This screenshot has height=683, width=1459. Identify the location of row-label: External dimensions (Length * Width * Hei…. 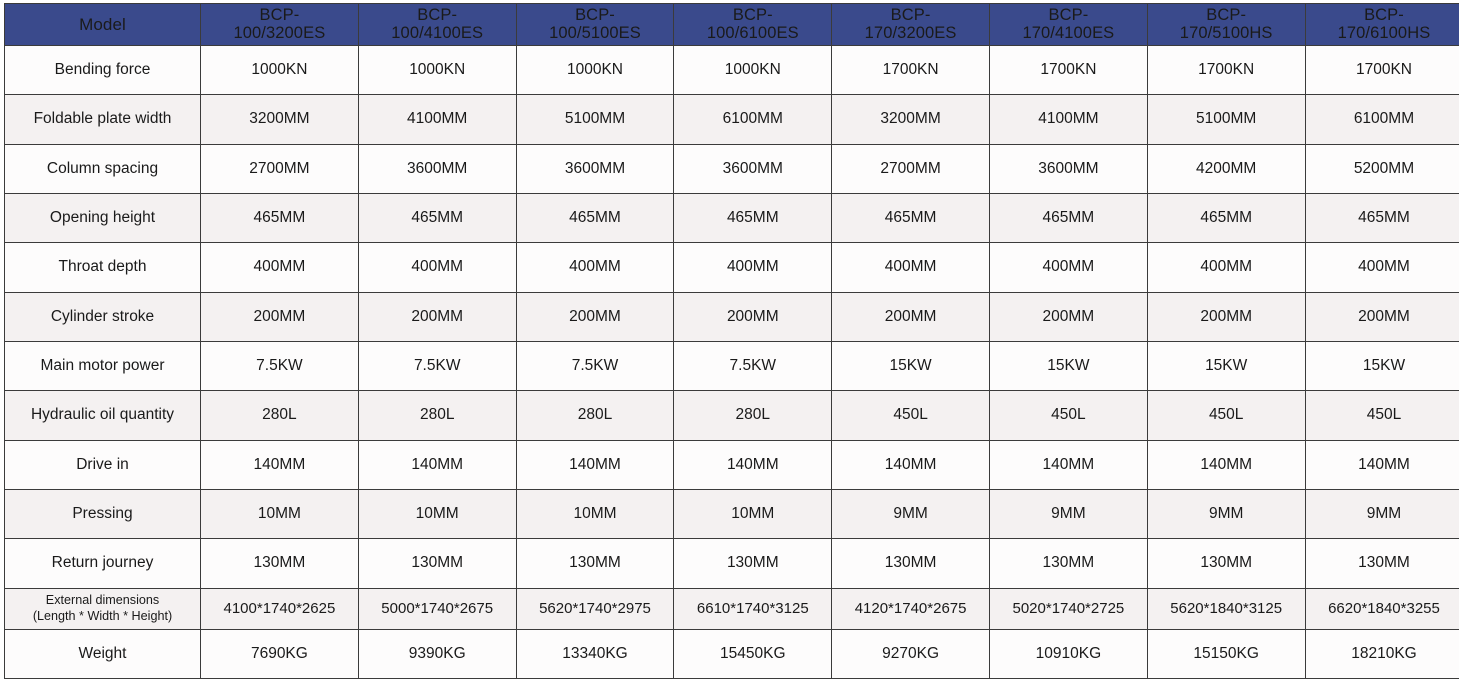
(102, 608).